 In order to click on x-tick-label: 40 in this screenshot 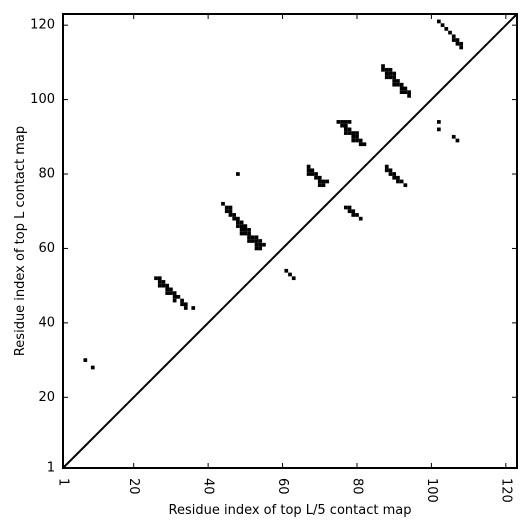, I will do `click(208, 486)`.